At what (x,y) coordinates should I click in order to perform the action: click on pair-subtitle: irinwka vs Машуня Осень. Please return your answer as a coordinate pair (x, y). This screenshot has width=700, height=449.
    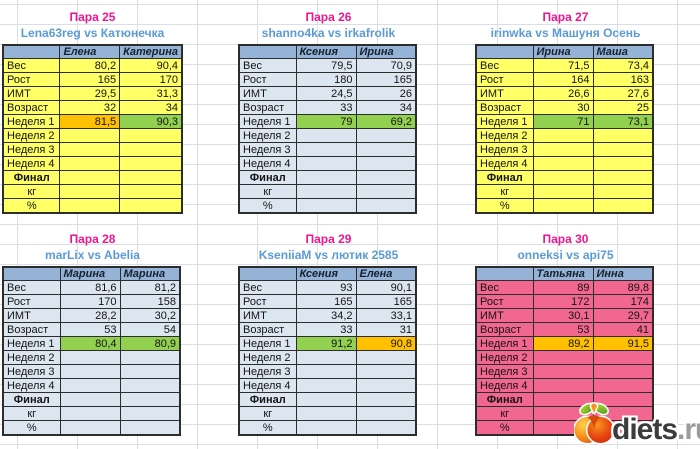
    Looking at the image, I should click on (565, 33).